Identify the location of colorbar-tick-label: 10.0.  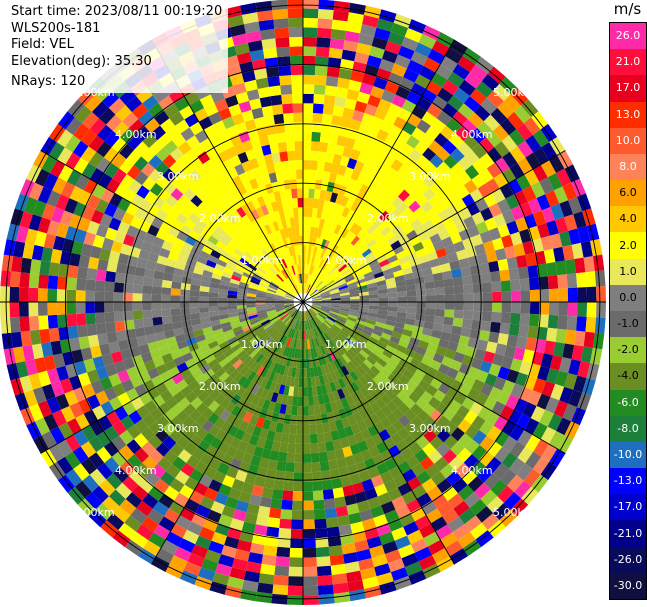
(628, 140).